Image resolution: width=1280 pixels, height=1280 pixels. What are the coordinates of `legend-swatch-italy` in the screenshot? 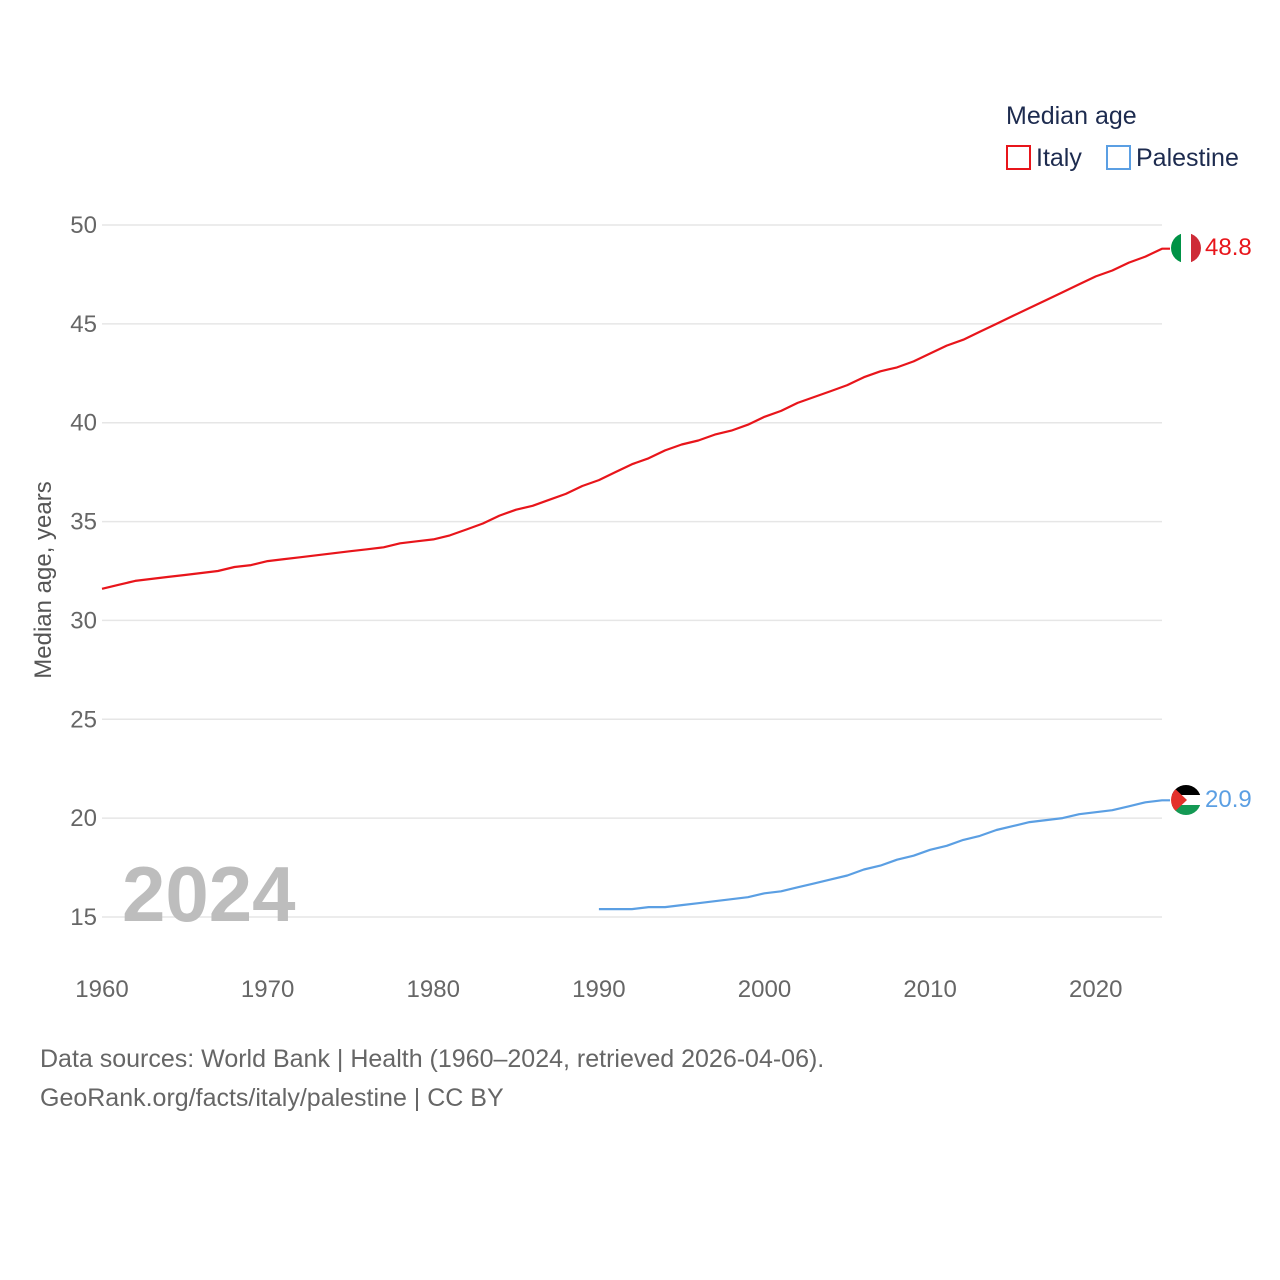 It's located at (1018, 157).